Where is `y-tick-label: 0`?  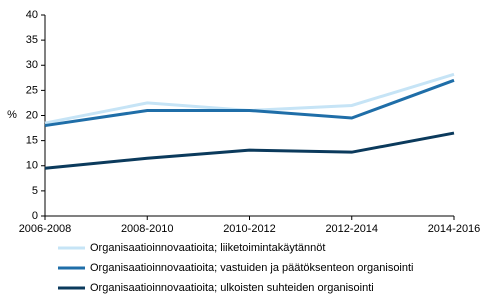 y-tick-label: 0 is located at coordinates (35, 216).